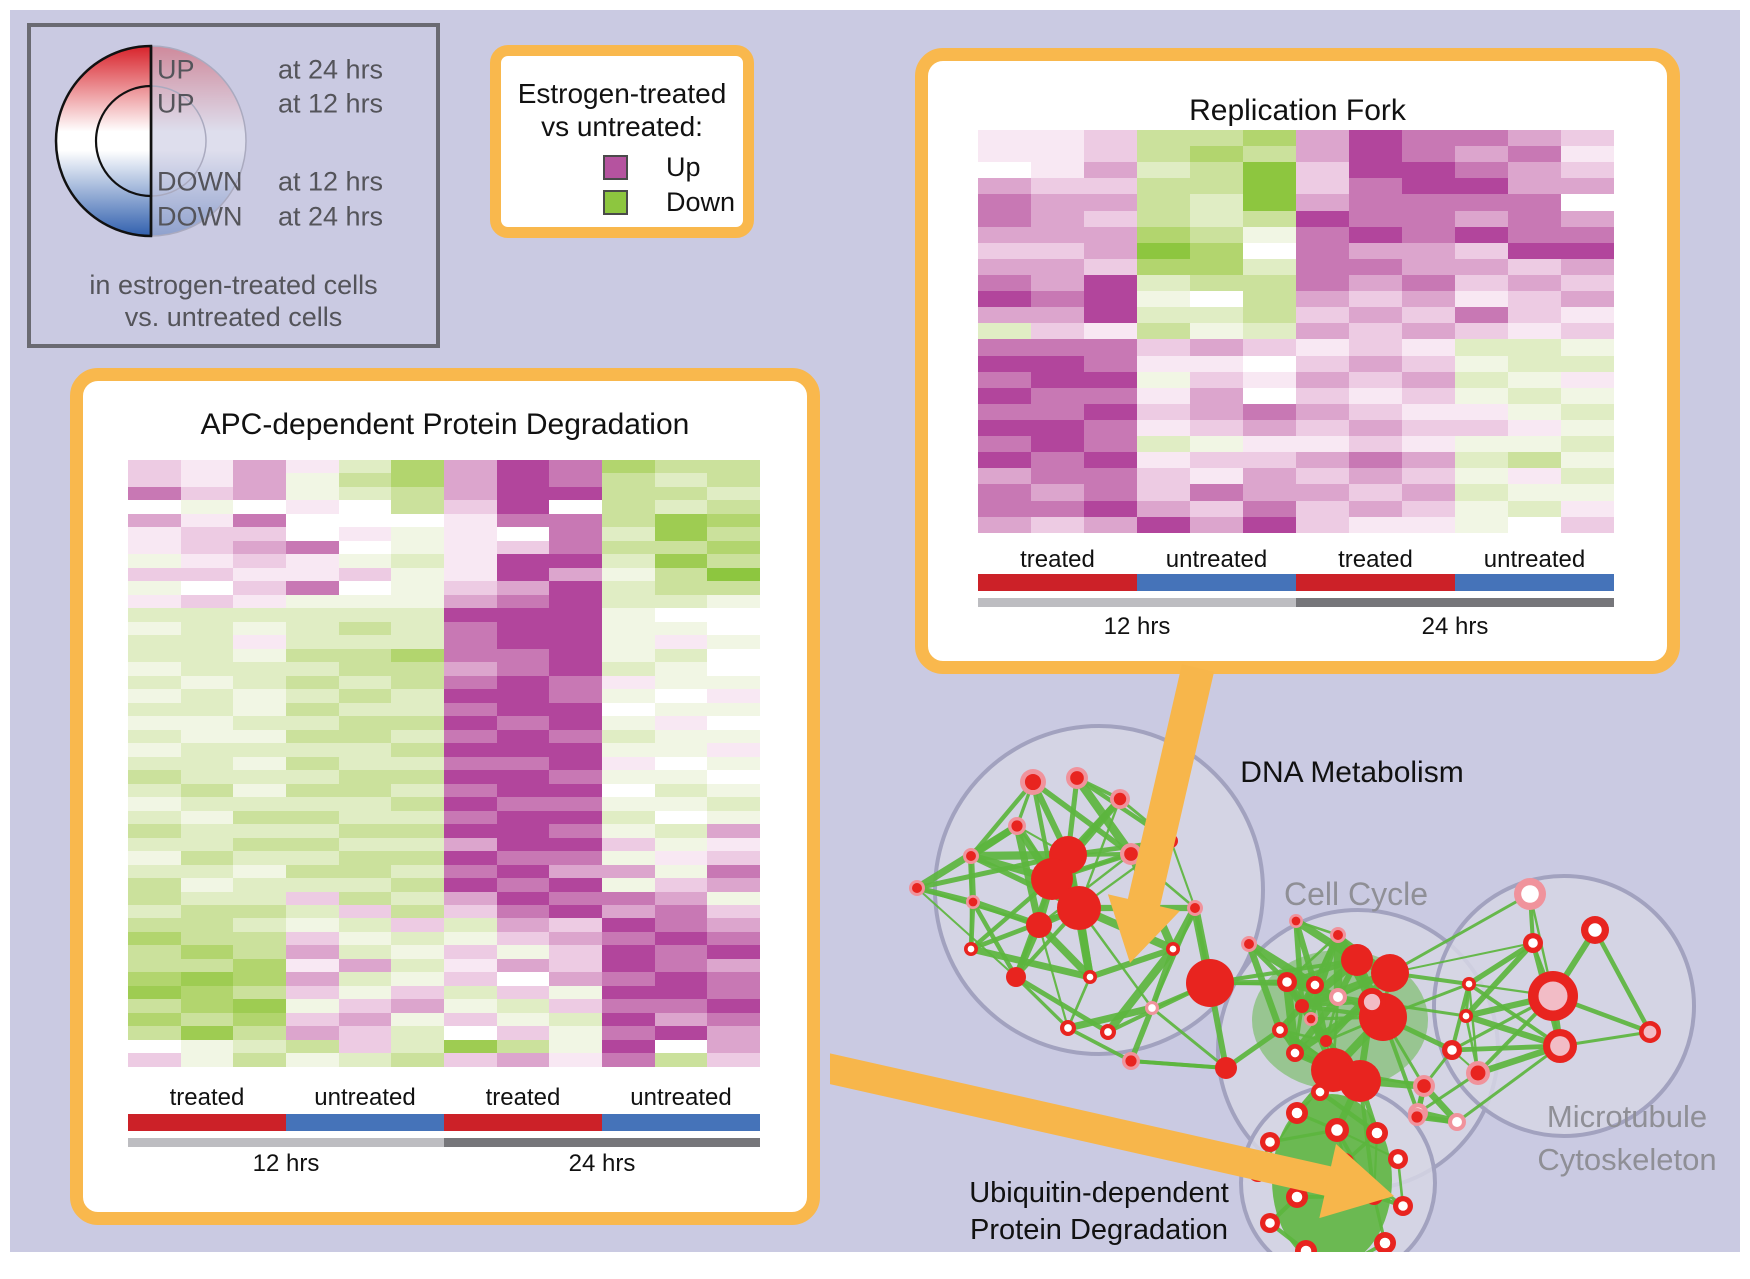 This screenshot has width=1750, height=1279. Describe the element at coordinates (1099, 1193) in the screenshot. I see `cluster-label-ub: Ubiquitin-dependent` at that location.